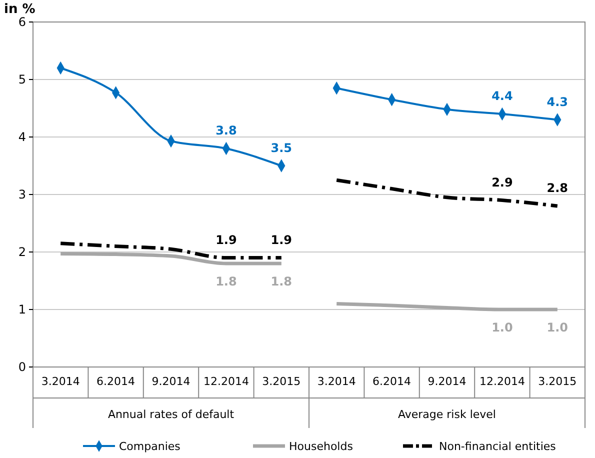 This screenshot has width=595, height=458. What do you see at coordinates (557, 101) in the screenshot?
I see `data-label: 4.3` at bounding box center [557, 101].